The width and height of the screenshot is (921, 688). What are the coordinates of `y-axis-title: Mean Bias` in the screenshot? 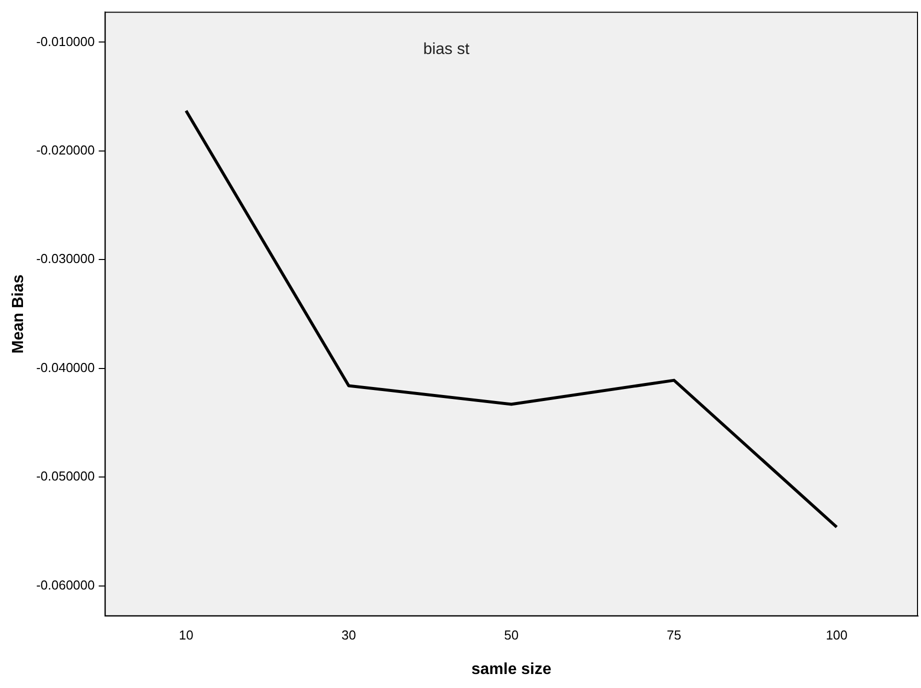 It's located at (19, 314).